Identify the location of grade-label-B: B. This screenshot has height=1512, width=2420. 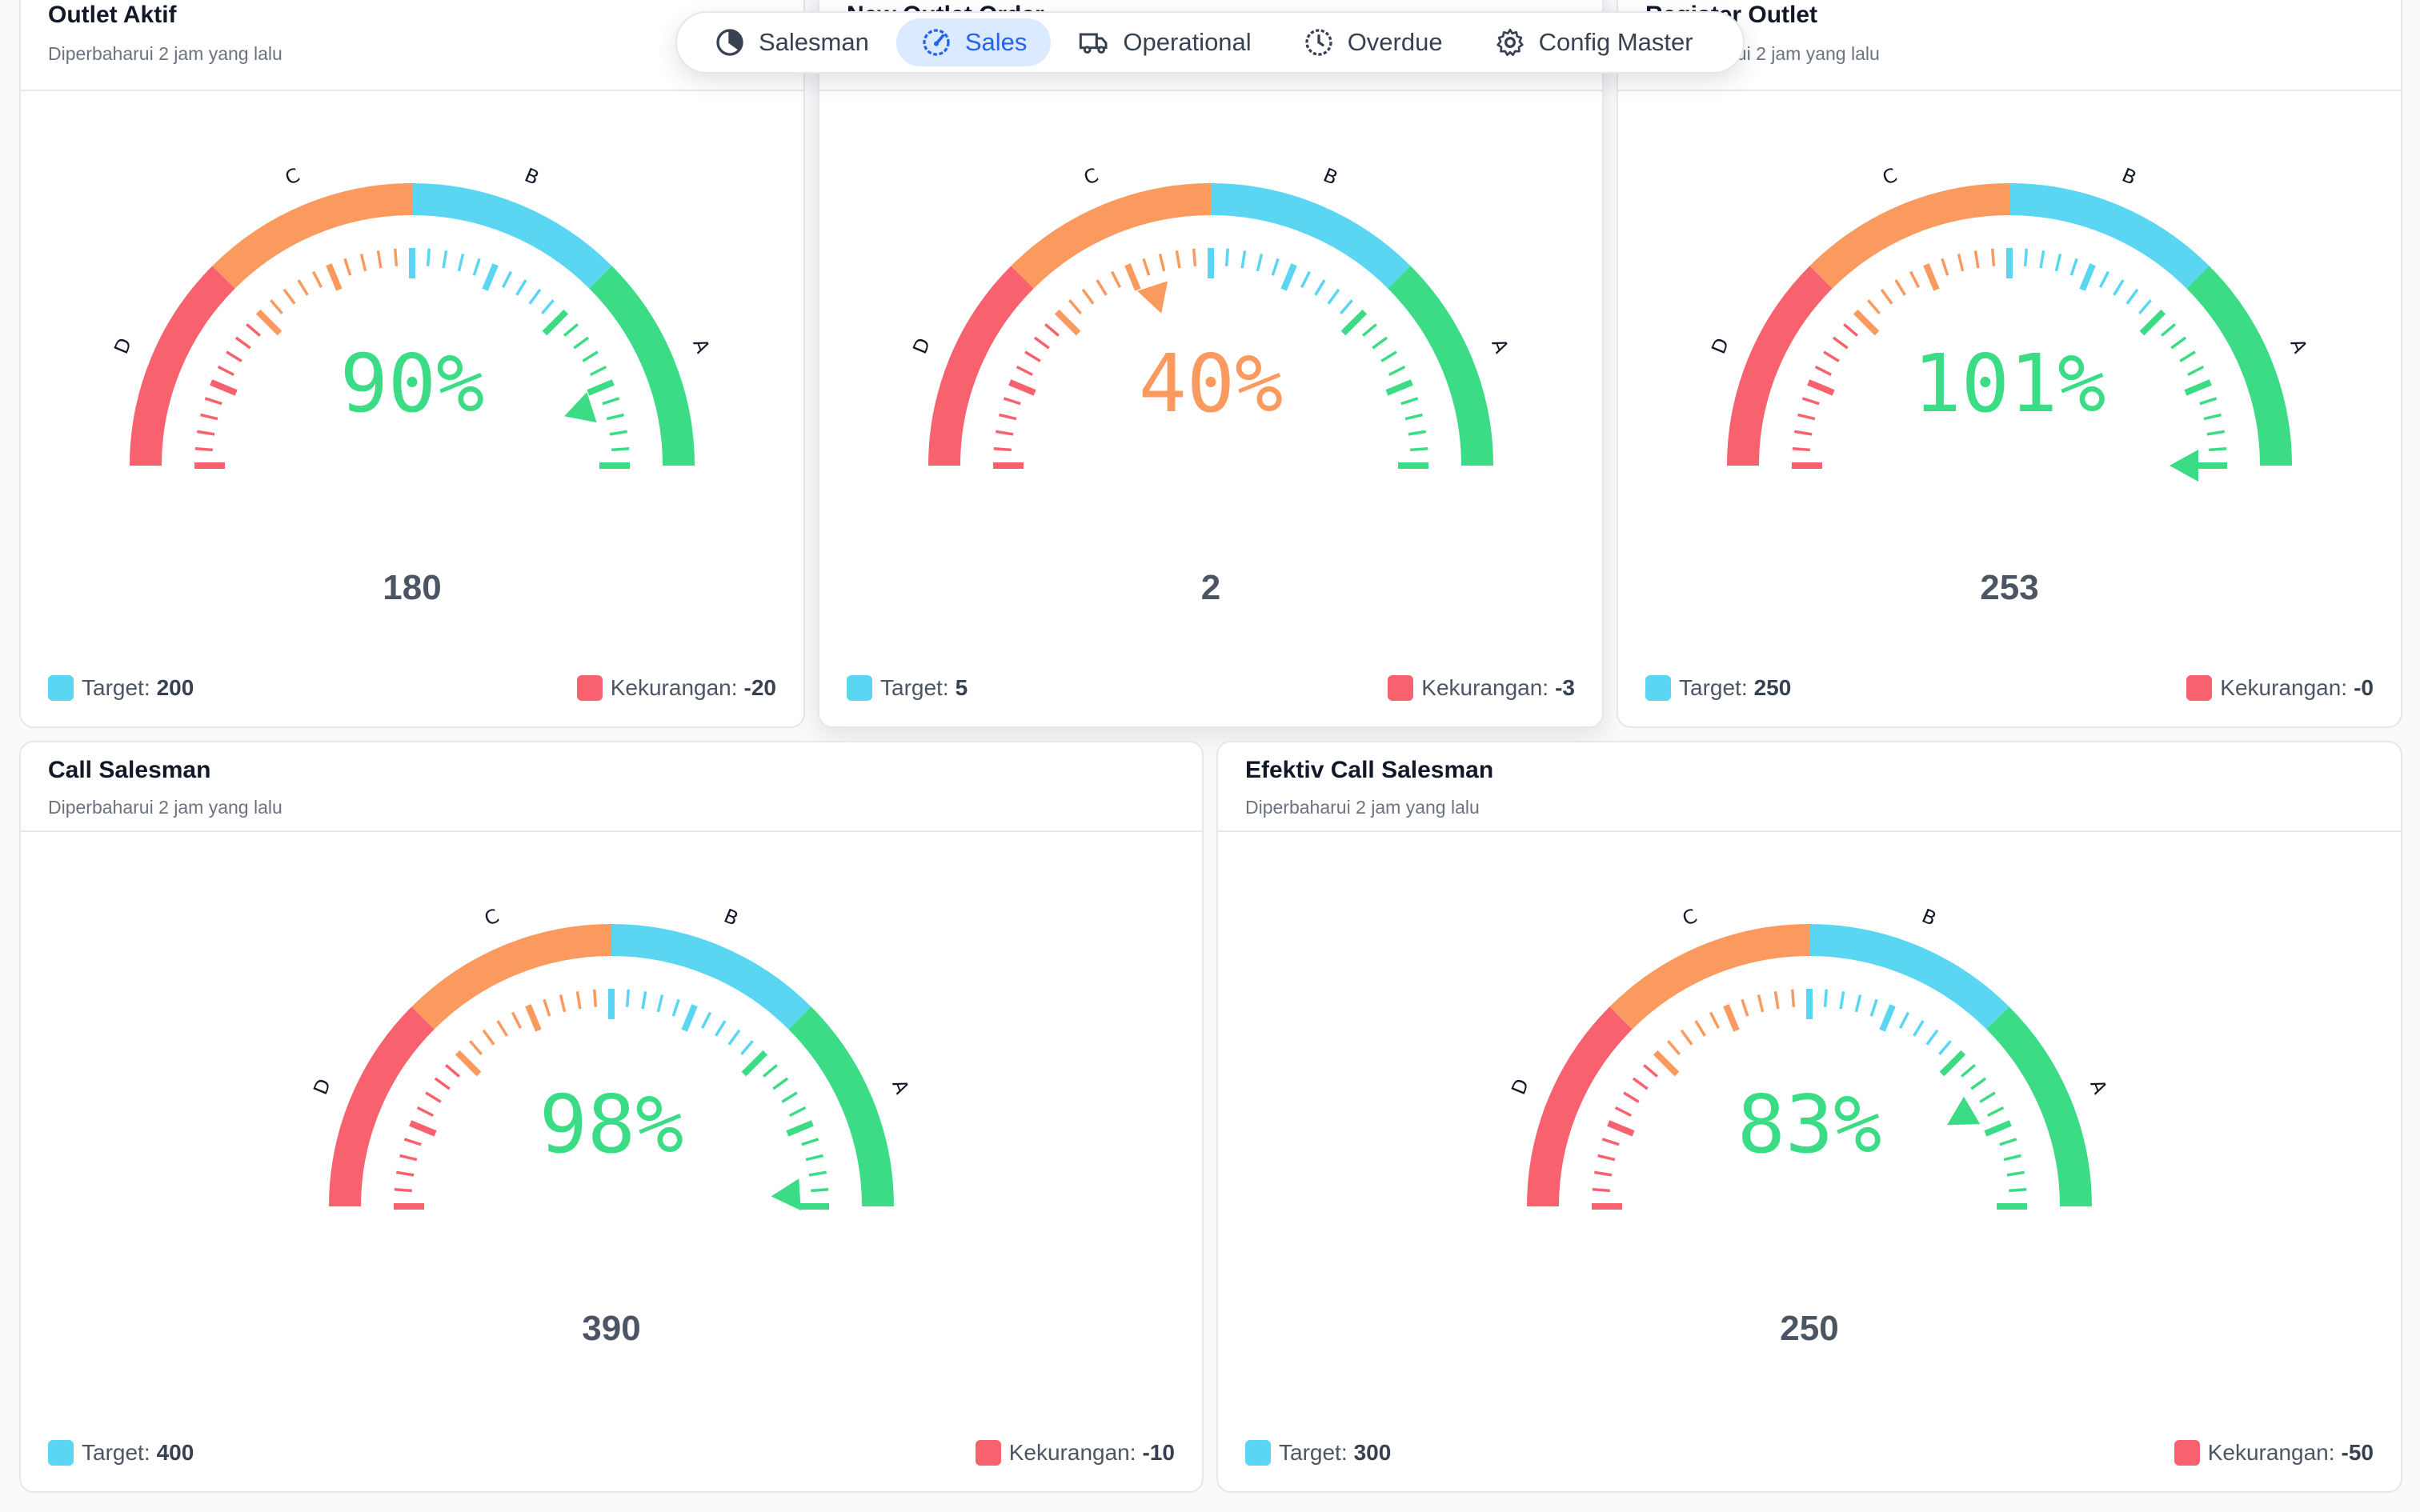
(1929, 917).